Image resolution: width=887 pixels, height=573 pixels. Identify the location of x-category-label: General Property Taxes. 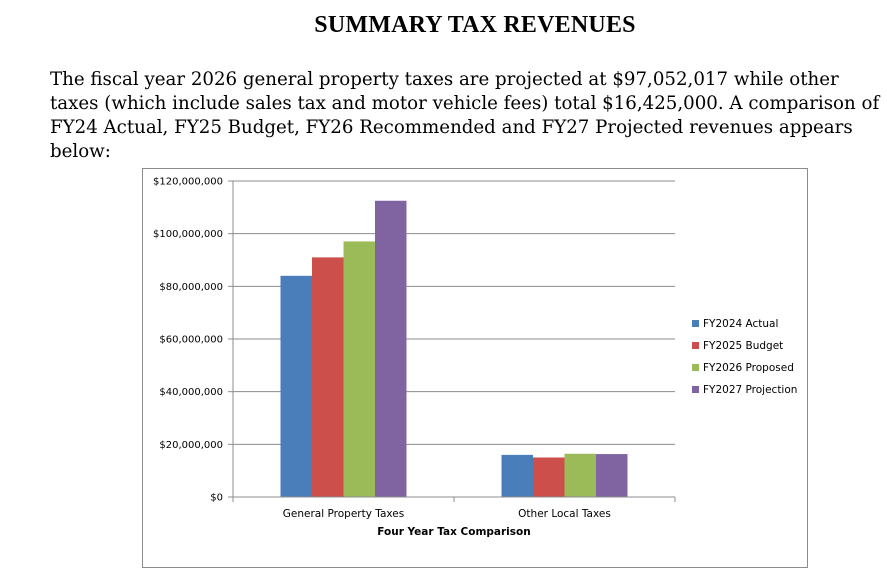
(343, 514).